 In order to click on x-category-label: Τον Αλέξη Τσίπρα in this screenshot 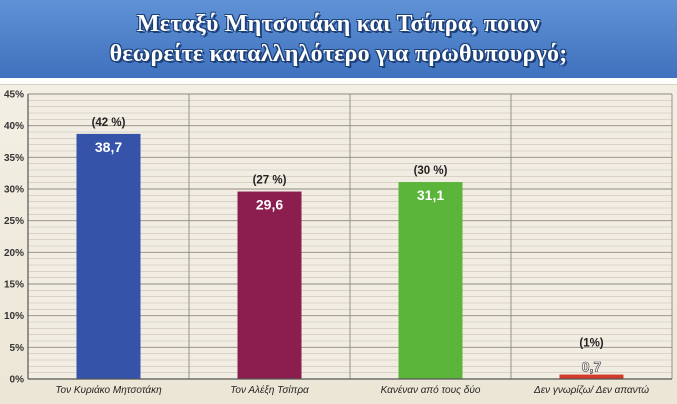, I will do `click(269, 390)`.